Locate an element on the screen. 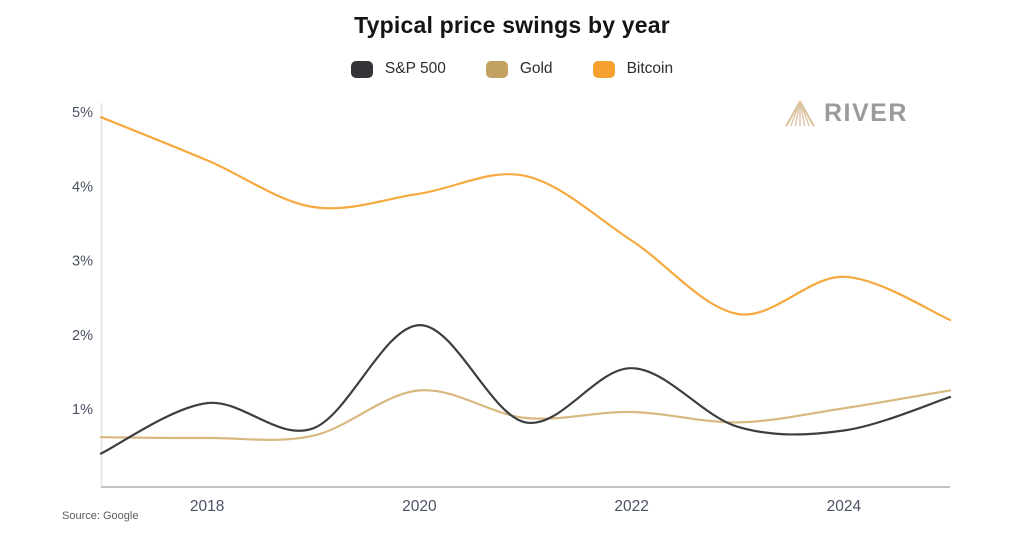 This screenshot has height=542, width=1024. y-tick-label: 5% is located at coordinates (82, 113).